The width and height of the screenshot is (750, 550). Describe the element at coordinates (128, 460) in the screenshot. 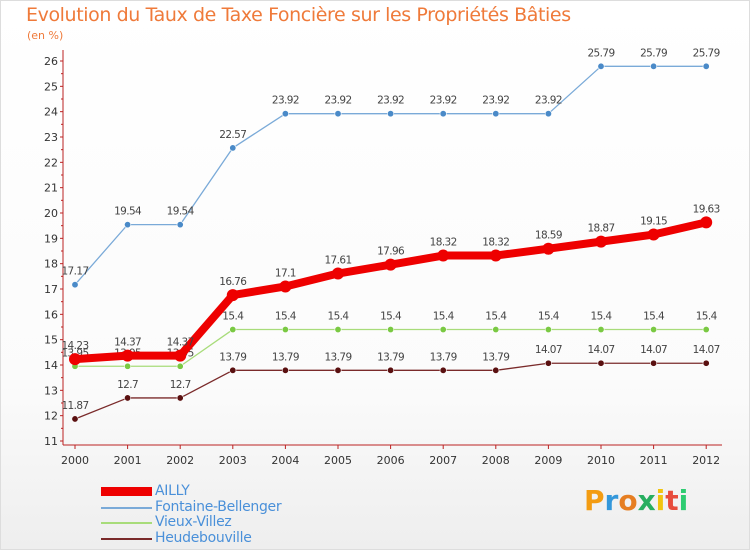

I see `x-tick-label: 2001` at that location.